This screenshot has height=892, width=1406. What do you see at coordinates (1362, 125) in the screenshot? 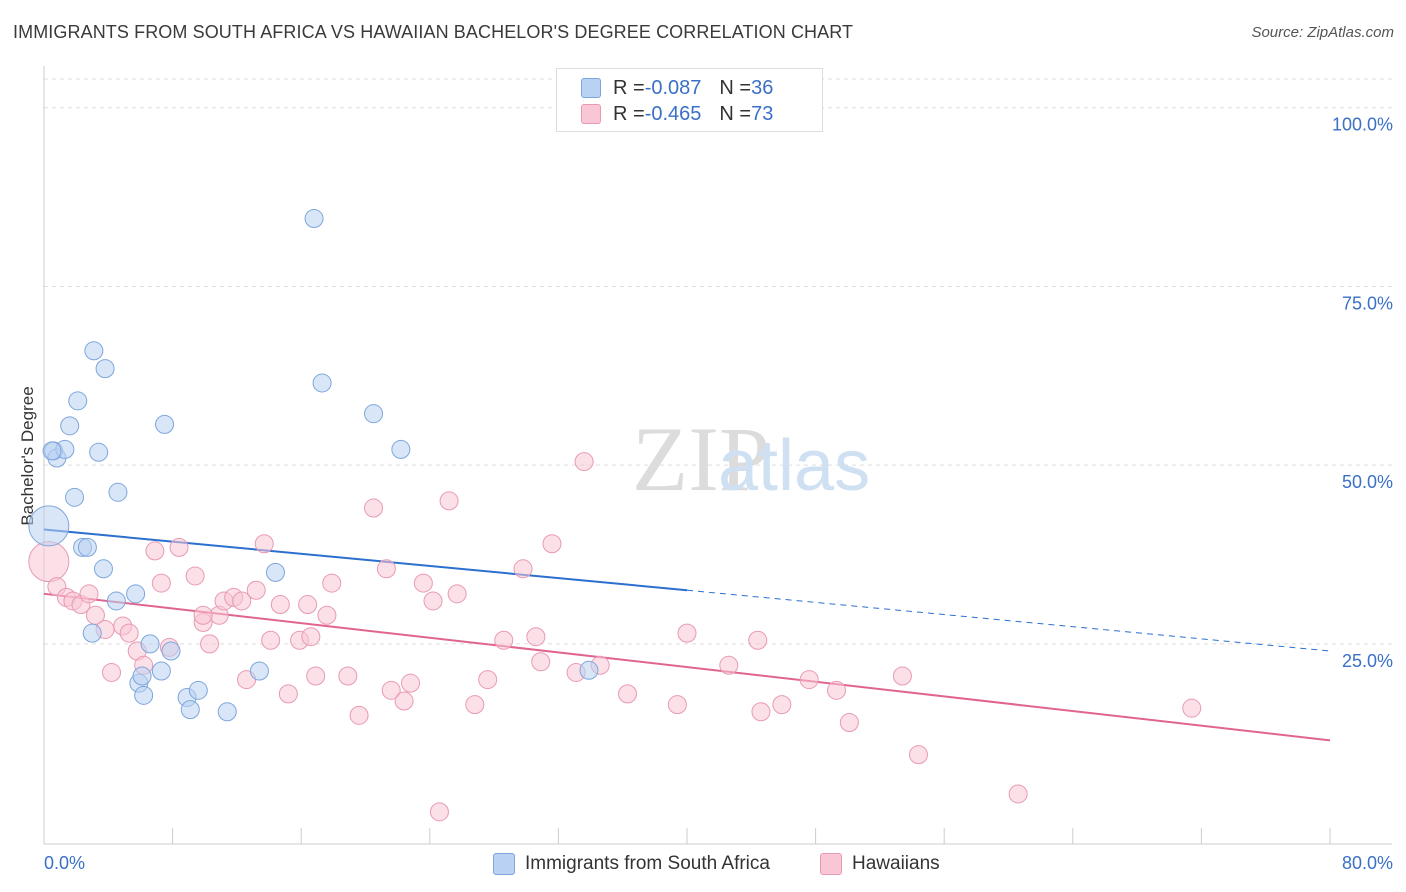
I see `y-tick-label: 100.0%` at bounding box center [1362, 125].